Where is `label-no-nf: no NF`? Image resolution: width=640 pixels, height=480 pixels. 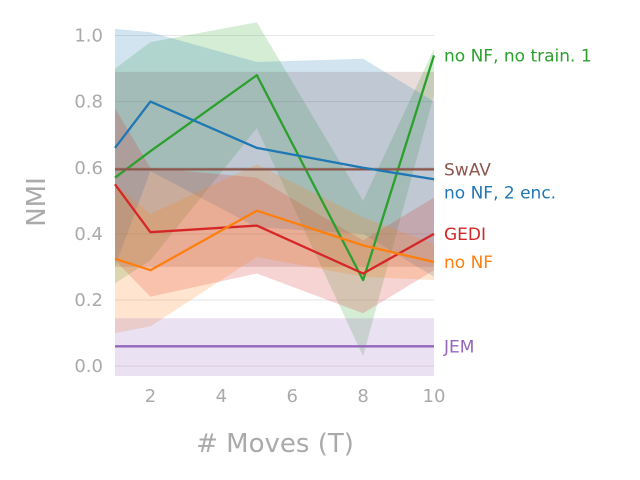
label-no-nf: no NF is located at coordinates (468, 263).